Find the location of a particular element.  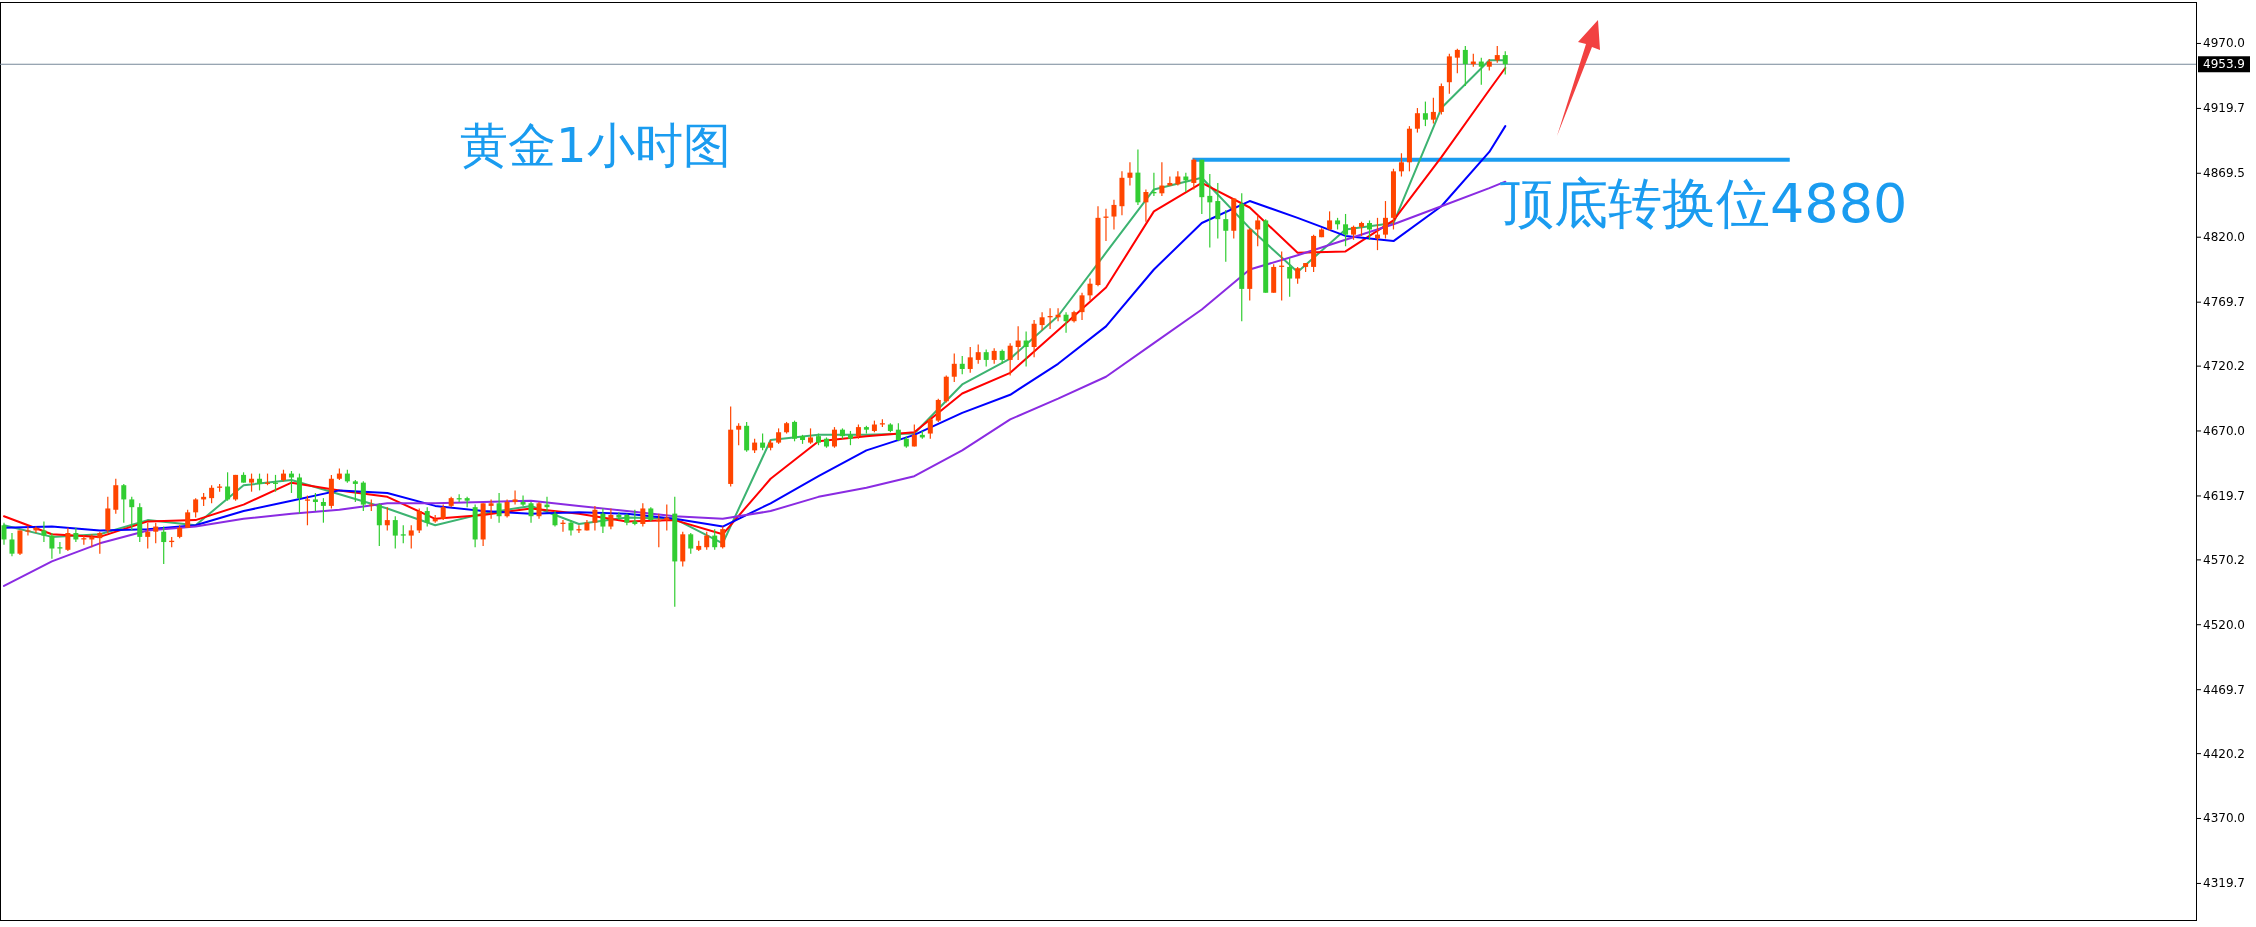

y-tick-label: 4919.7 is located at coordinates (2224, 108).